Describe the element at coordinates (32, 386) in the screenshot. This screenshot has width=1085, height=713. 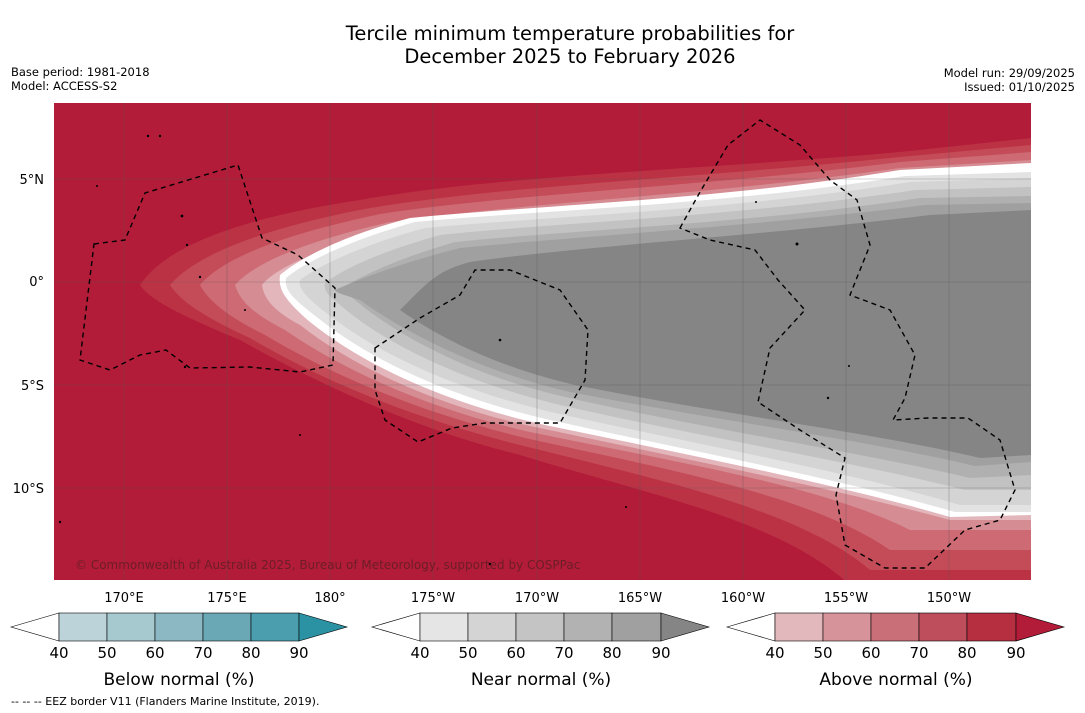
I see `lat-label-5s: 5°S` at that location.